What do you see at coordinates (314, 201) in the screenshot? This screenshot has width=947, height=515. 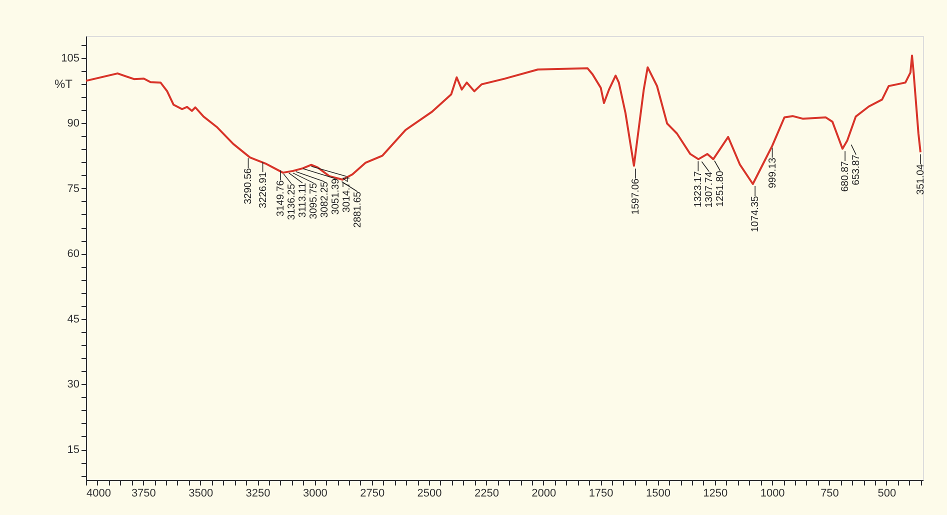 I see `annotation: 3095.75` at bounding box center [314, 201].